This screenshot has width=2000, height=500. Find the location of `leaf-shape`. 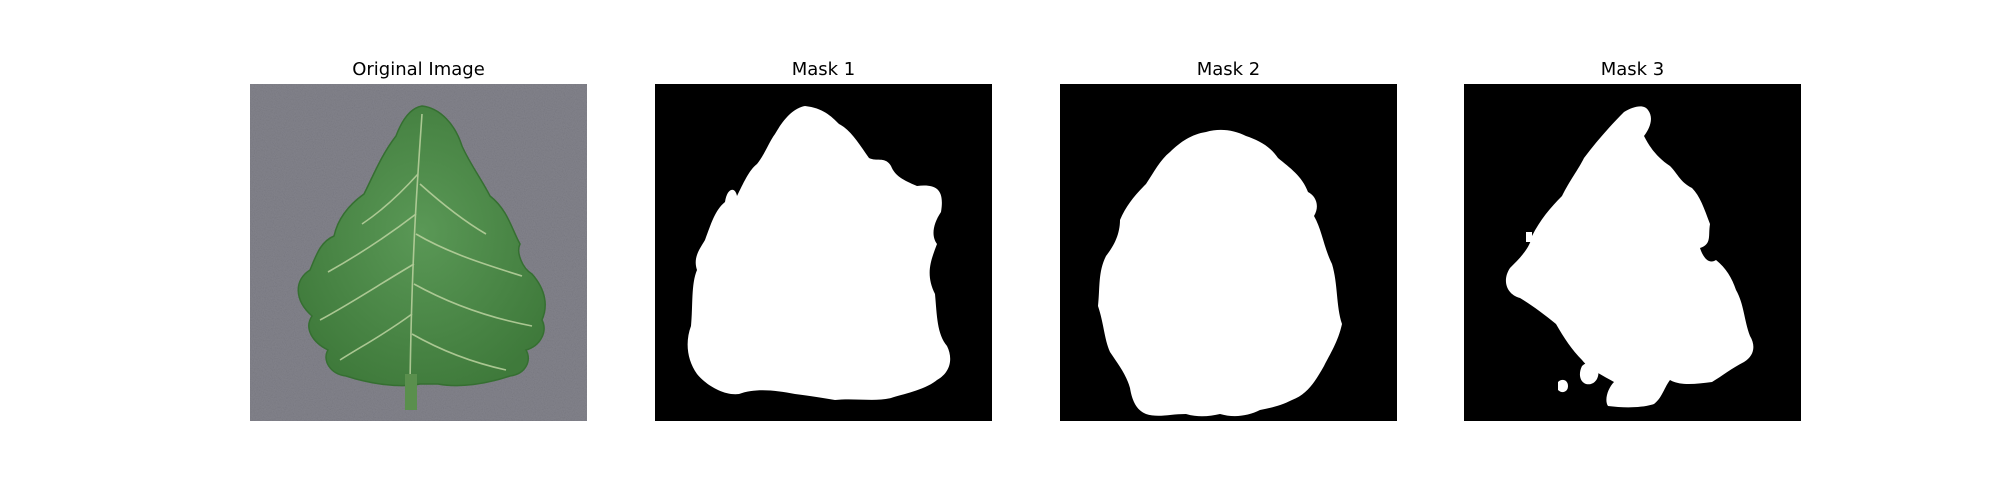

leaf-shape is located at coordinates (421, 246).